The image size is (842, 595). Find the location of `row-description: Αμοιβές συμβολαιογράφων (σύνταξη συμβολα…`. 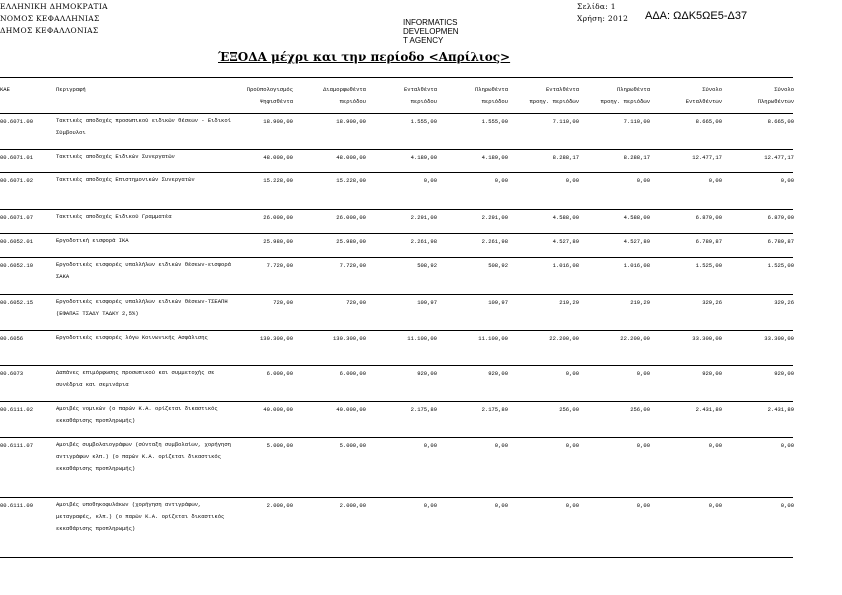

row-description: Αμοιβές συμβολαιογράφων (σύνταξη συμβολα… is located at coordinates (143, 456).